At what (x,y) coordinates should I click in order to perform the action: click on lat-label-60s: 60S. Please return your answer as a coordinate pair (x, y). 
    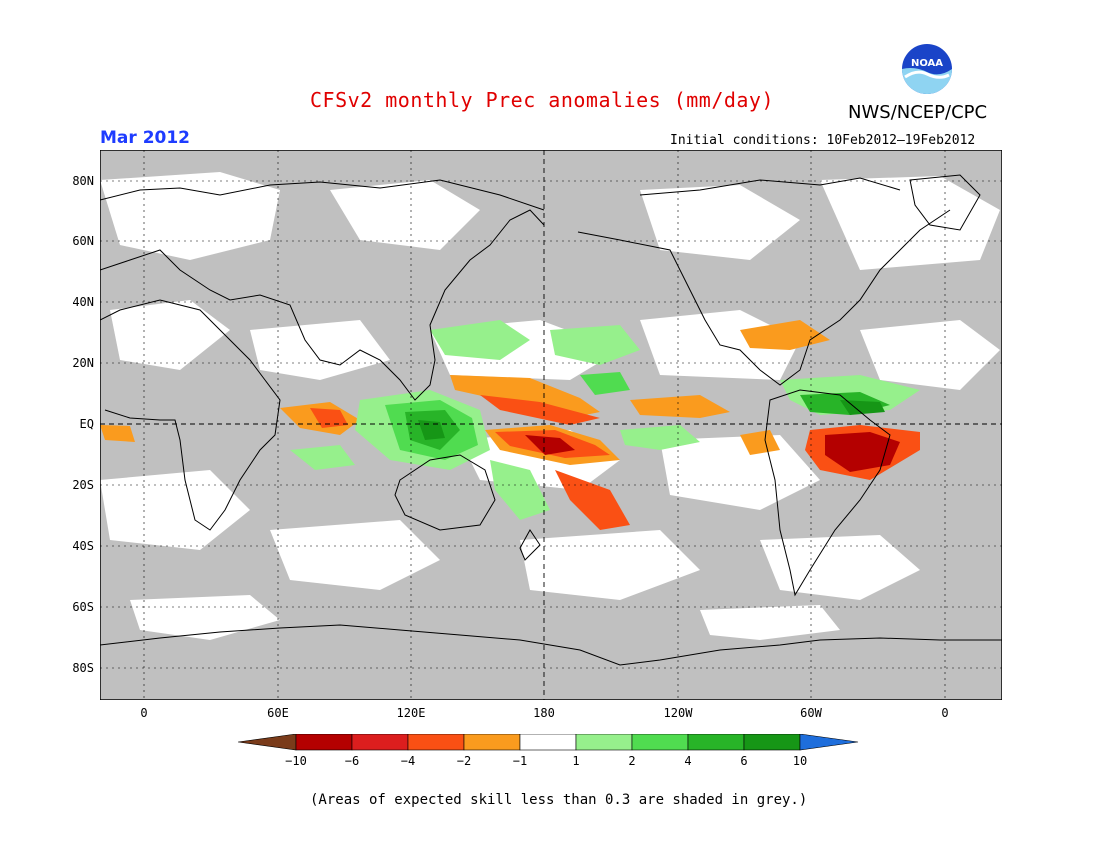
    Looking at the image, I should click on (83, 607).